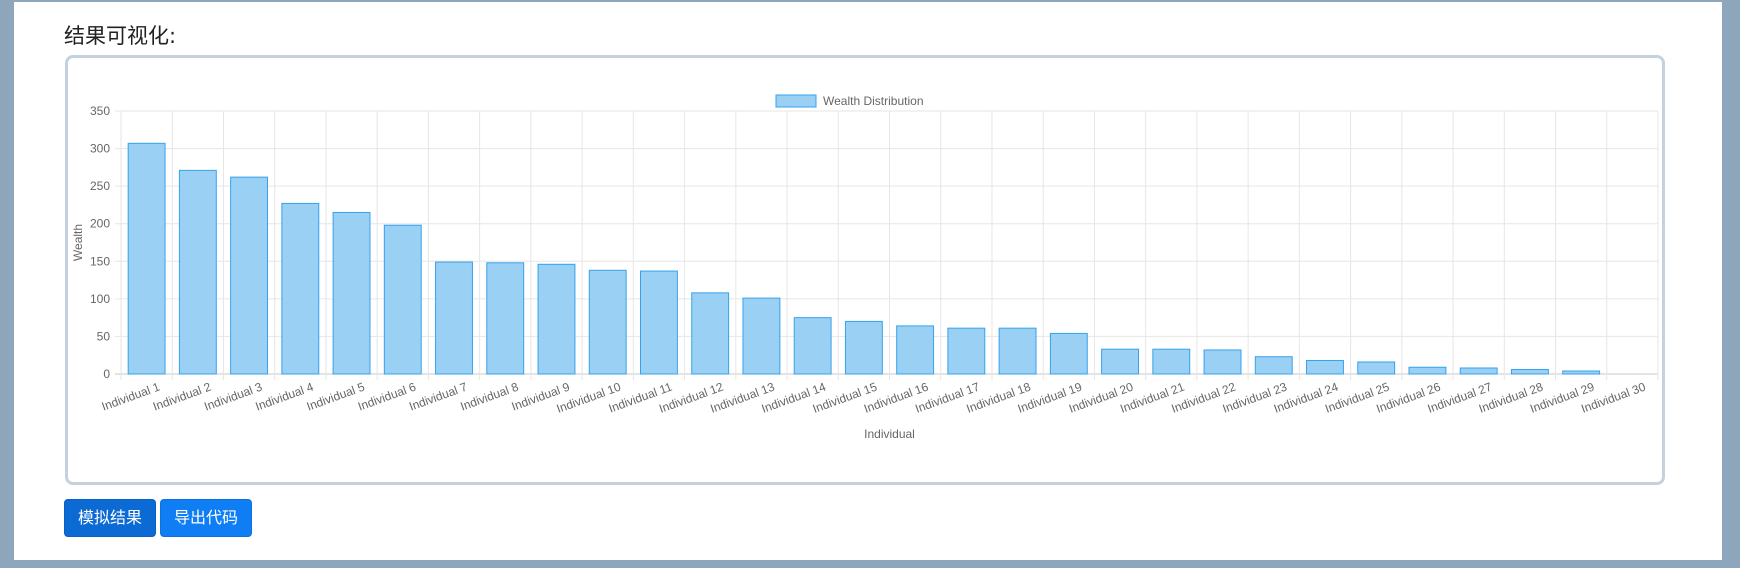 This screenshot has width=1740, height=568. Describe the element at coordinates (100, 111) in the screenshot. I see `y-tick-label: 350` at that location.